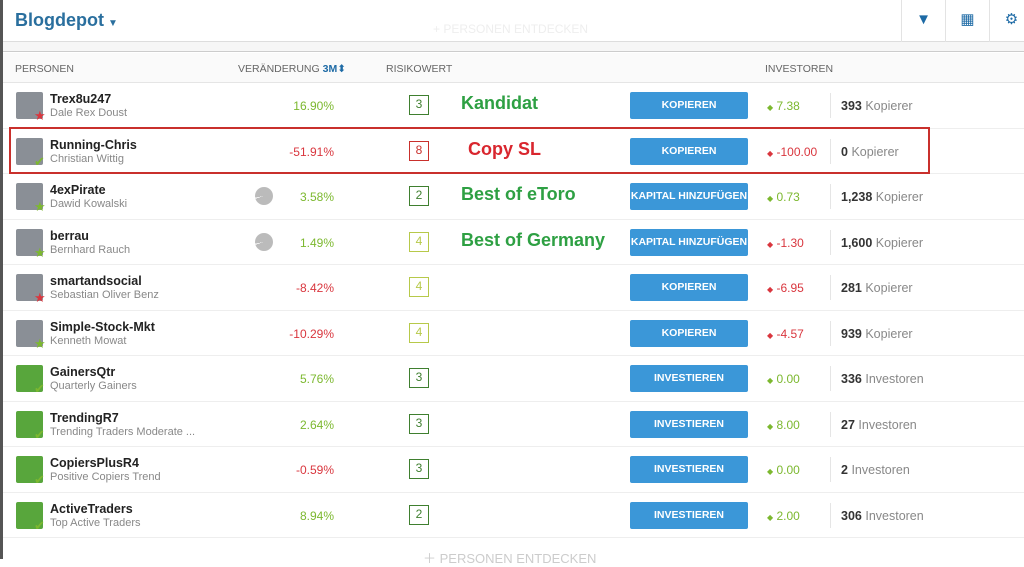 This screenshot has width=1024, height=567. I want to click on investor-count: 0 Kopierer, so click(870, 152).